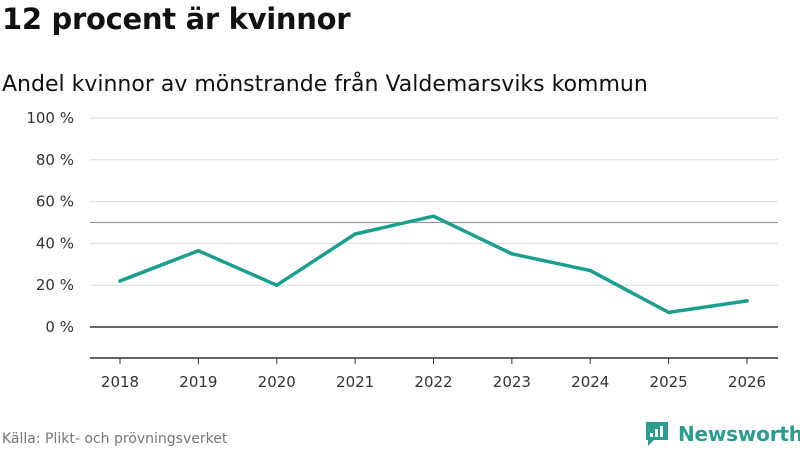 Image resolution: width=800 pixels, height=450 pixels. I want to click on x-tick-label: 2026, so click(747, 382).